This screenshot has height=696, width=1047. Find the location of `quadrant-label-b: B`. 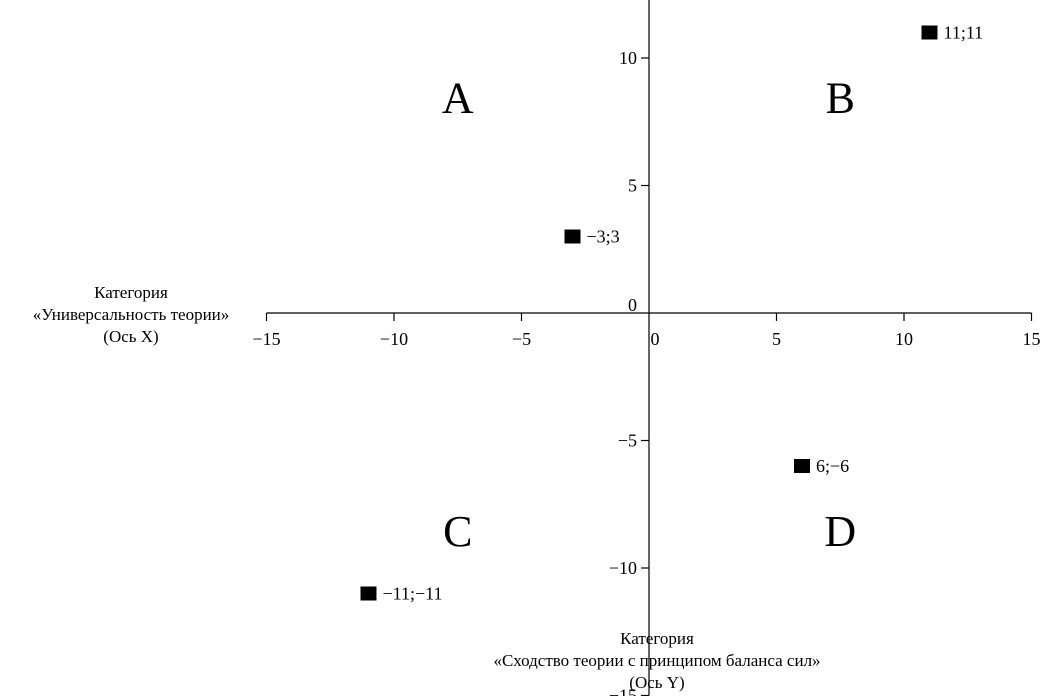

quadrant-label-b: B is located at coordinates (840, 97).